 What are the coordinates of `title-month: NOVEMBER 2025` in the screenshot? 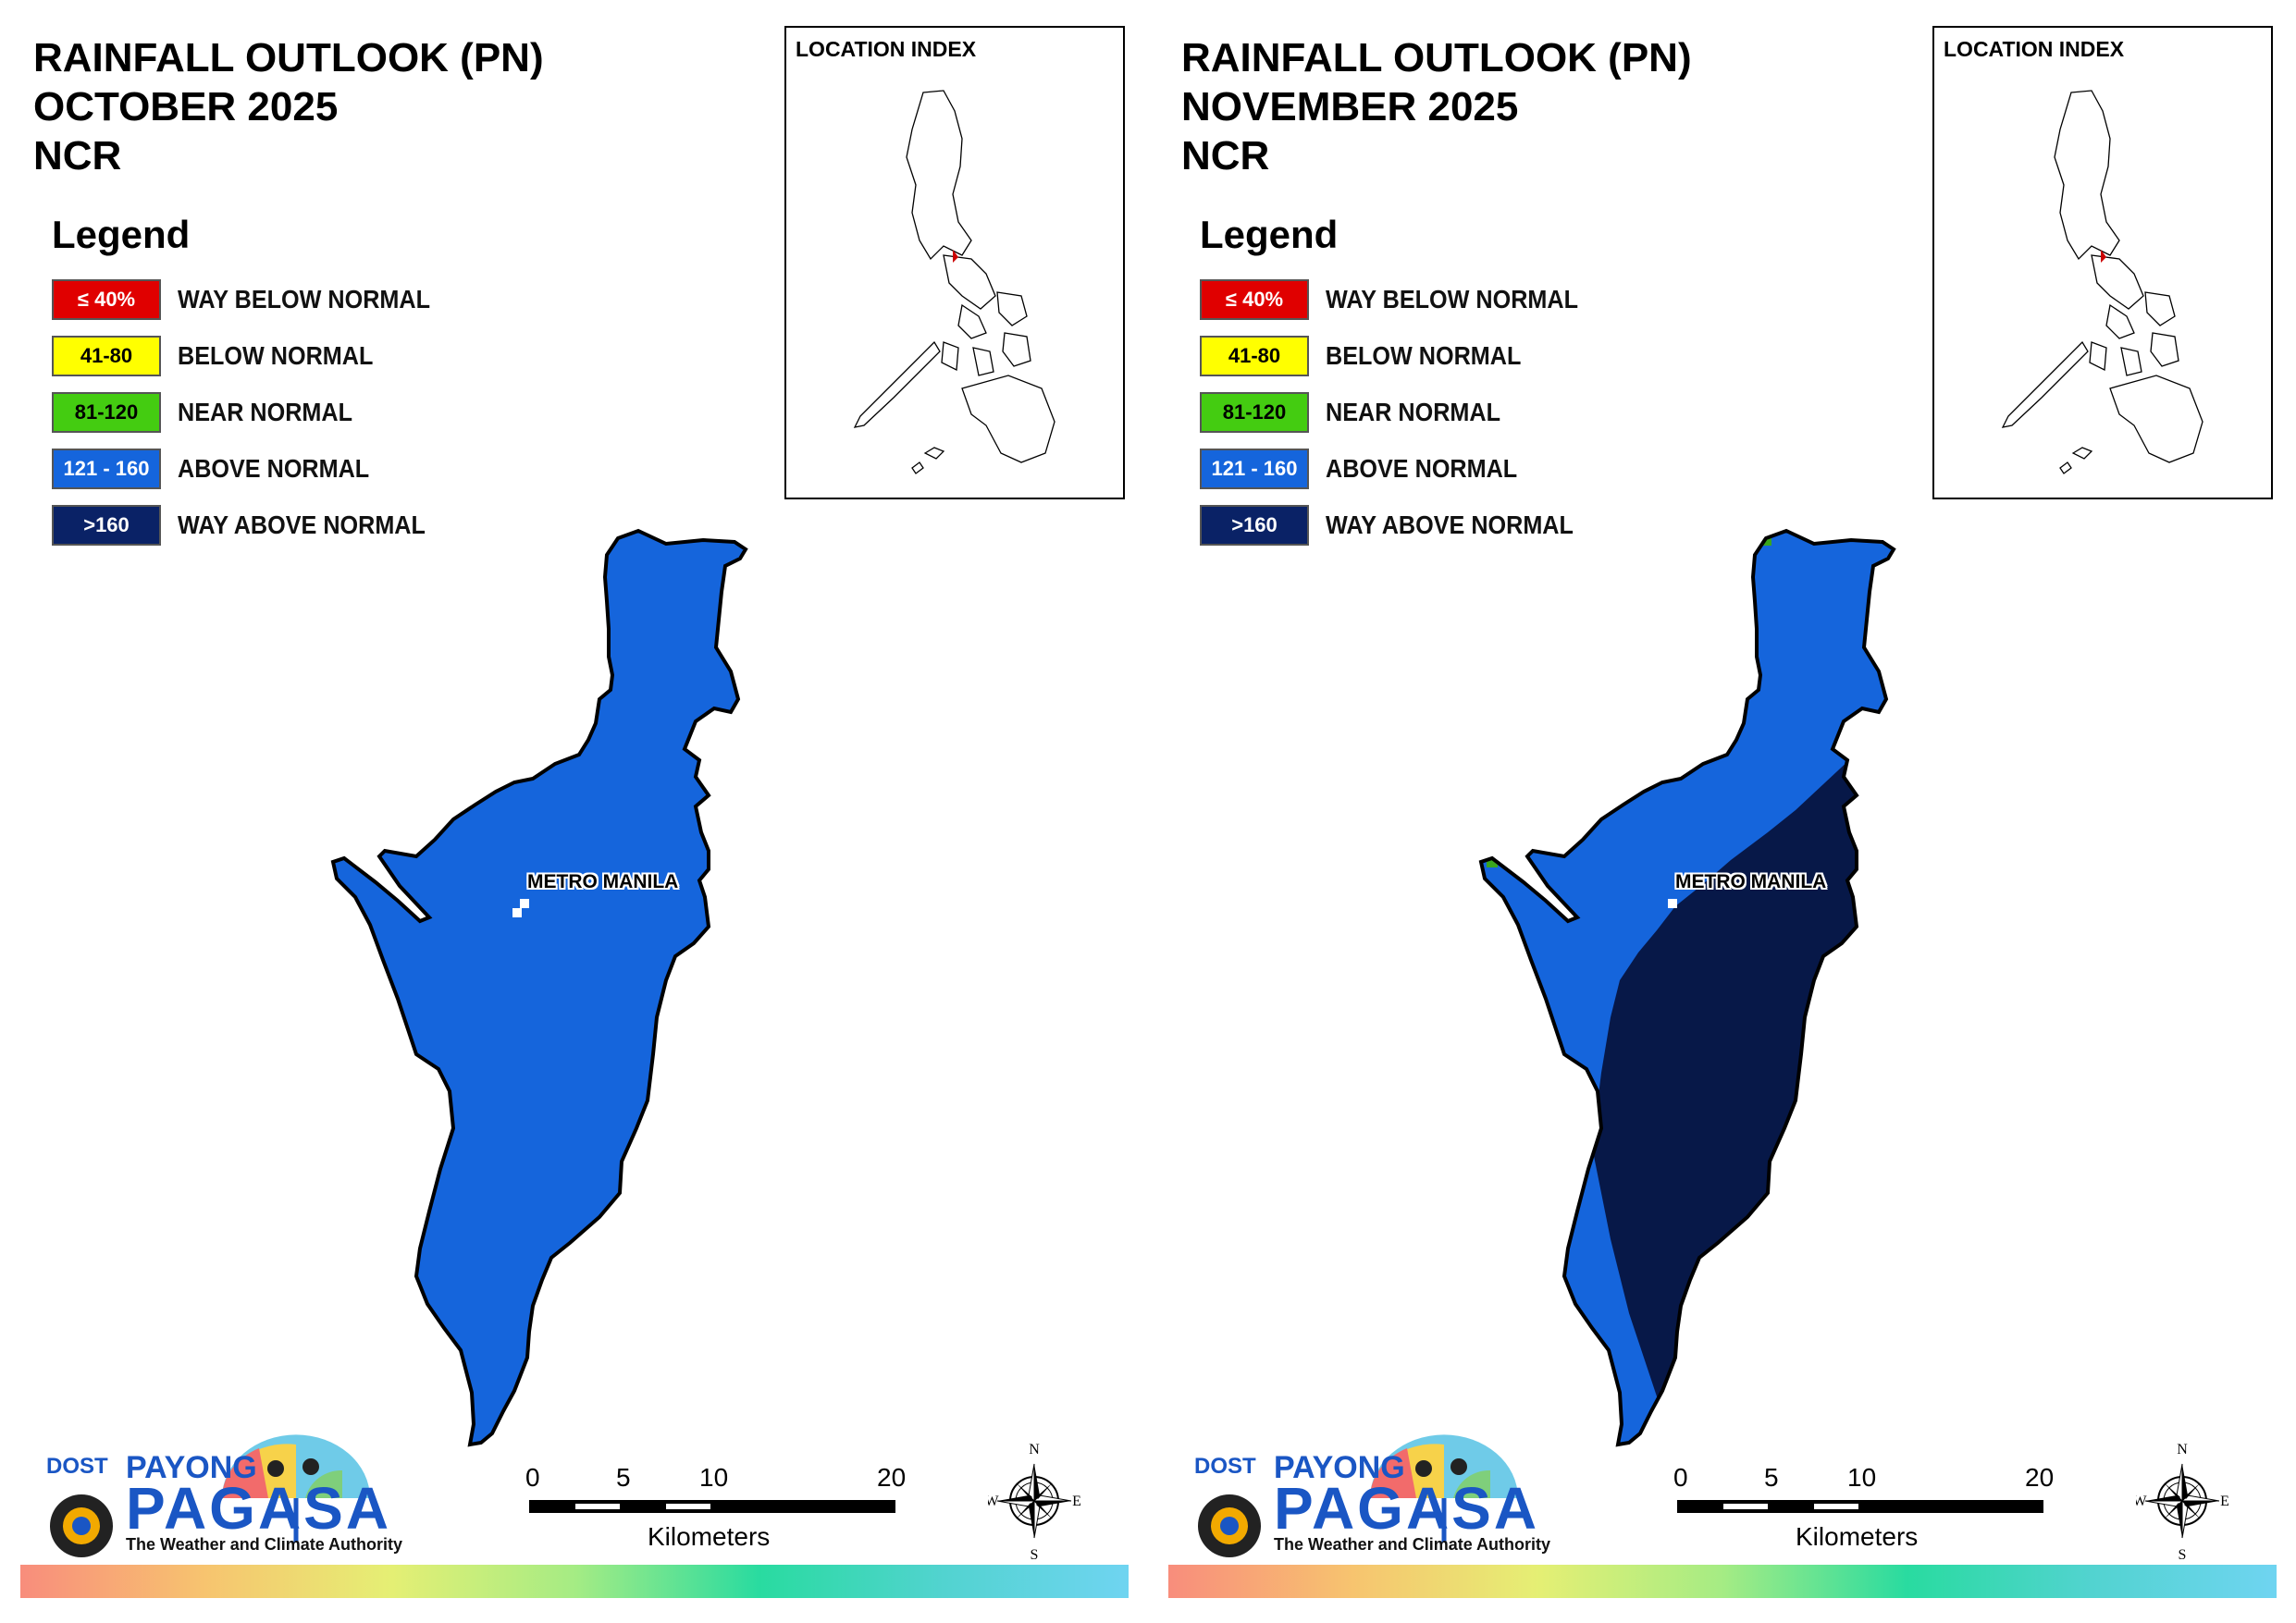 It's located at (1350, 106).